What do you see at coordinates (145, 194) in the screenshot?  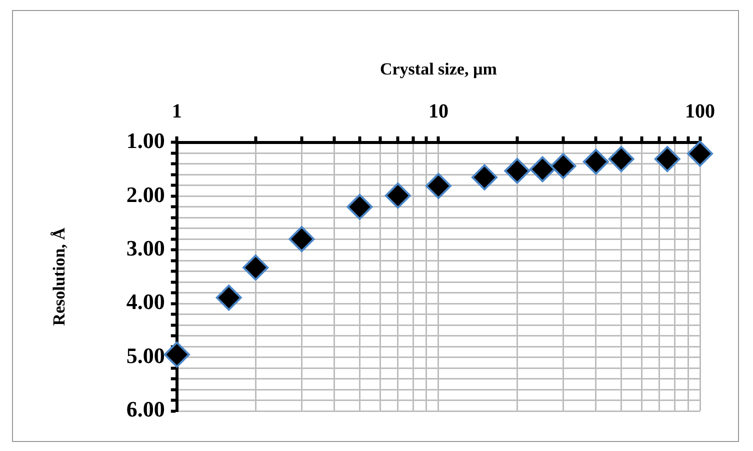 I see `y-tick-label: 2.00` at bounding box center [145, 194].